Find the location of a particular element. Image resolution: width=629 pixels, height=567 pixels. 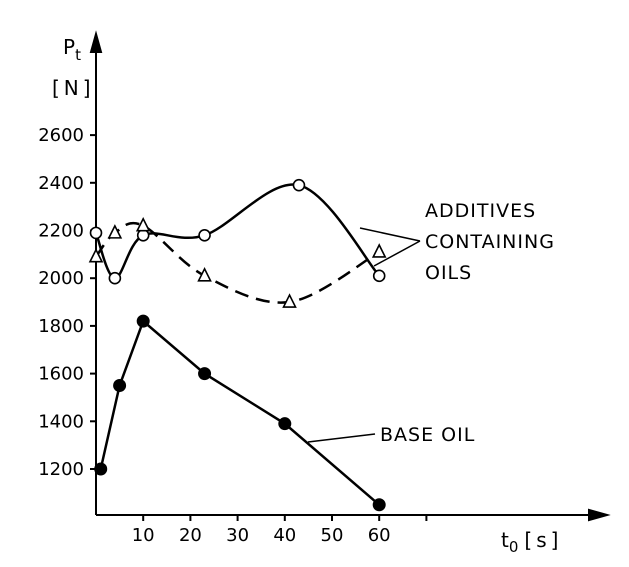

x-tick-label: 30 is located at coordinates (237, 535).